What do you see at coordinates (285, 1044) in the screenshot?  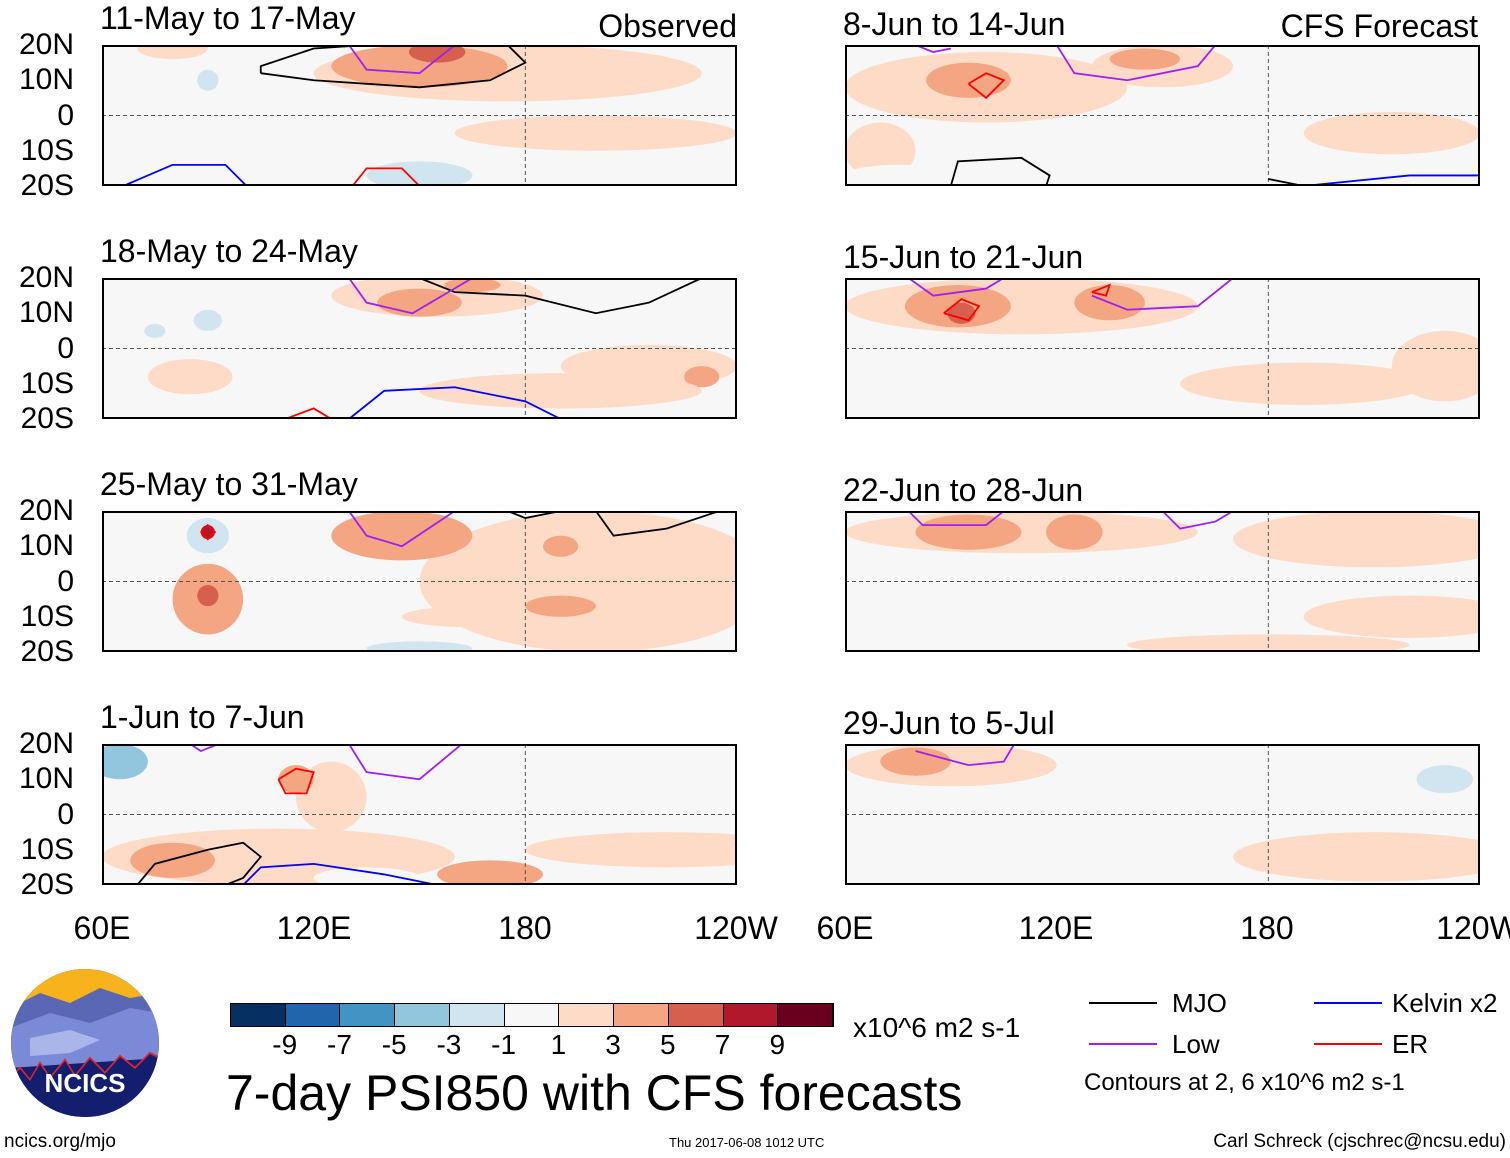 I see `colorbar-tick-label: -9` at bounding box center [285, 1044].